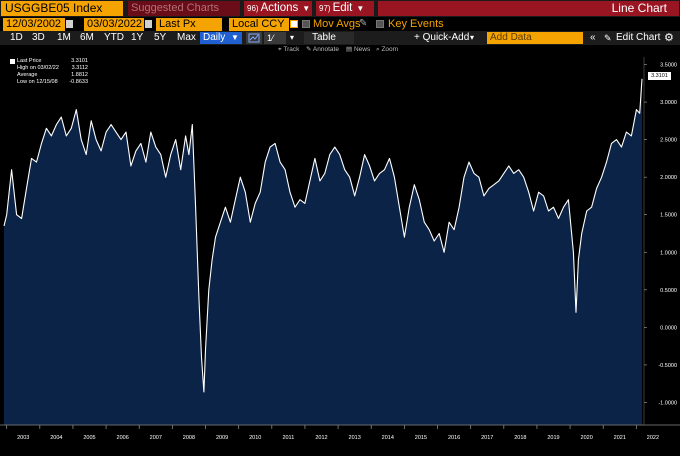 The image size is (680, 456). Describe the element at coordinates (416, 24) in the screenshot. I see `key-events-label: Key Events` at that location.